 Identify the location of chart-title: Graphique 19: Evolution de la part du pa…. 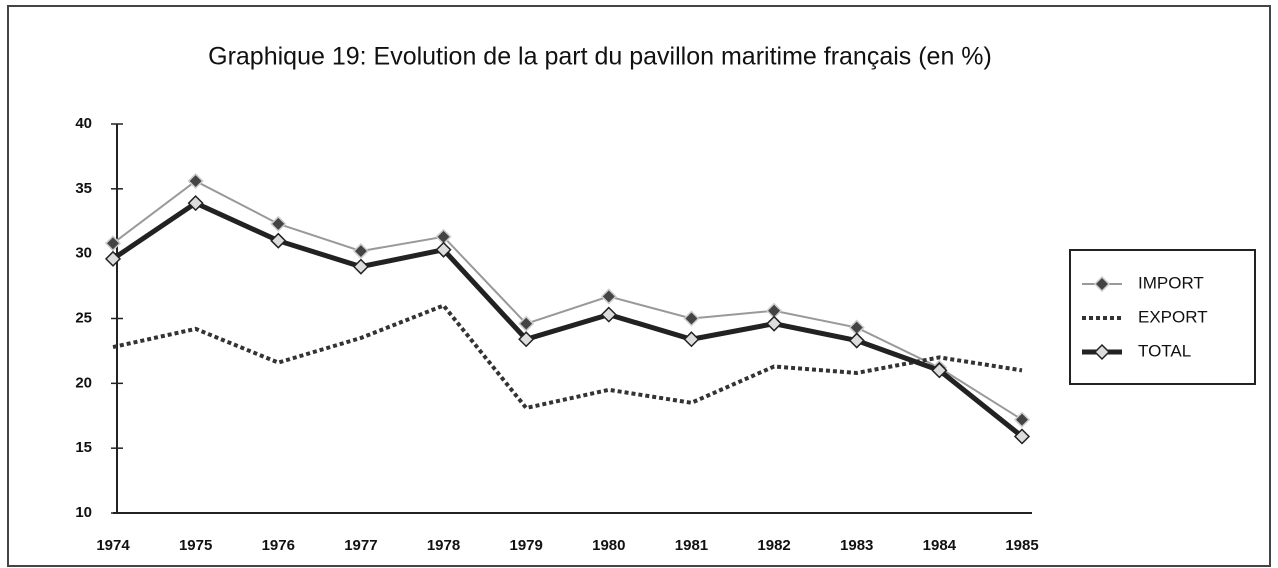
(600, 57).